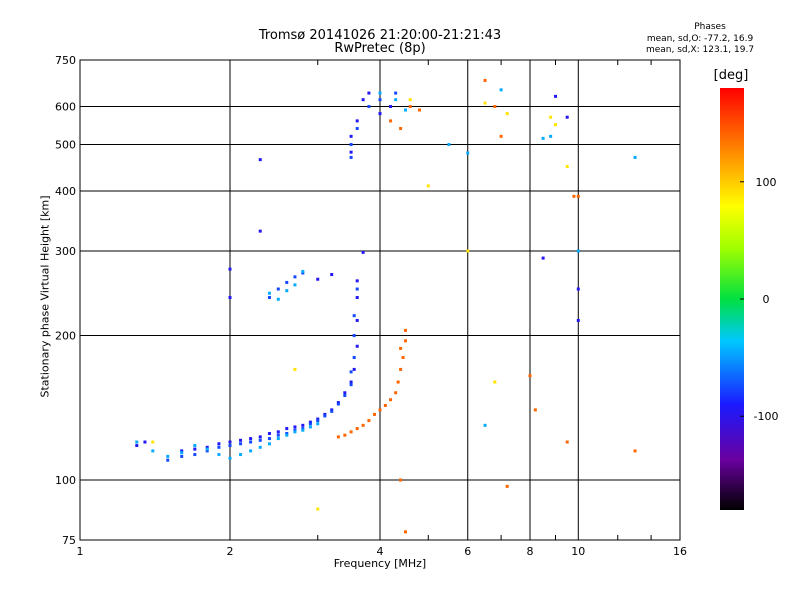 The width and height of the screenshot is (800, 600). What do you see at coordinates (731, 75) in the screenshot?
I see `colorbar-label: [deg]` at bounding box center [731, 75].